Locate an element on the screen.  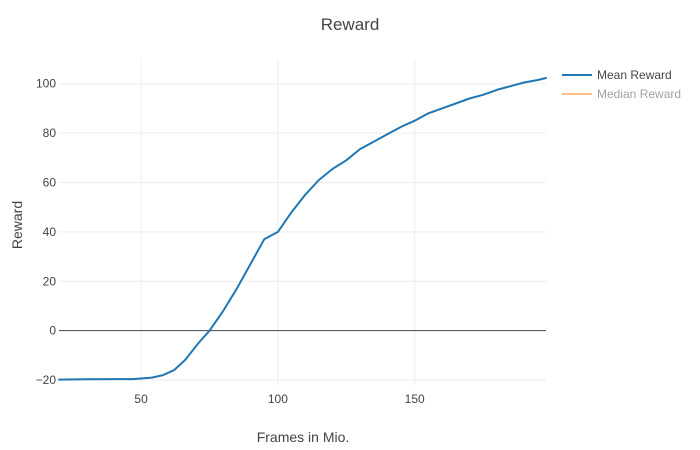
y-tick-label: 0 is located at coordinates (52, 331).